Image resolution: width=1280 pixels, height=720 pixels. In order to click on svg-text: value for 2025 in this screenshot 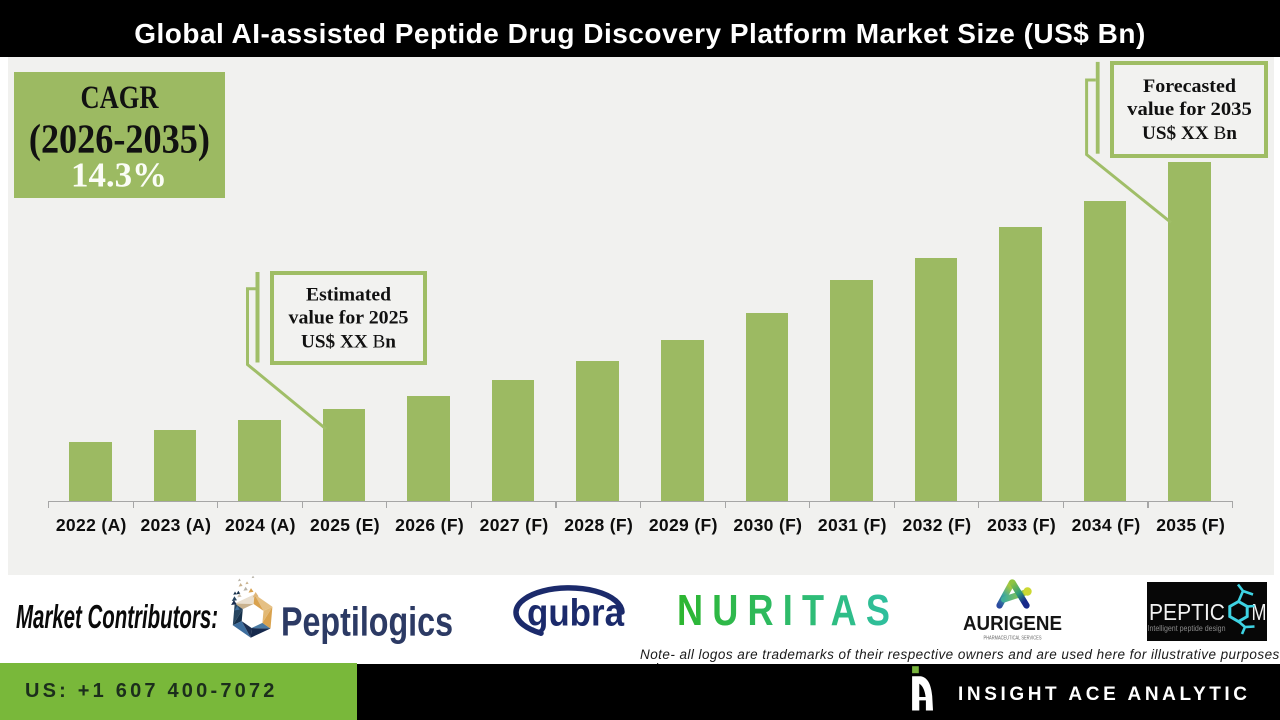, I will do `click(349, 318)`.